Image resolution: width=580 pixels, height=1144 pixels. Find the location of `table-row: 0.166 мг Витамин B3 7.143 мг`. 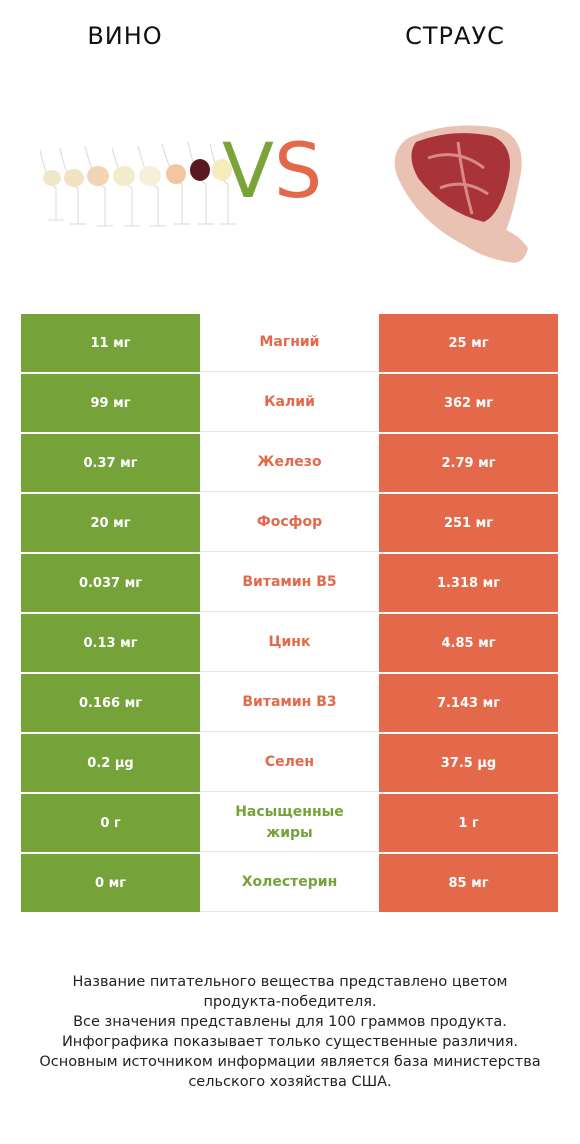

table-row: 0.166 мг Витамин B3 7.143 мг is located at coordinates (289, 703).